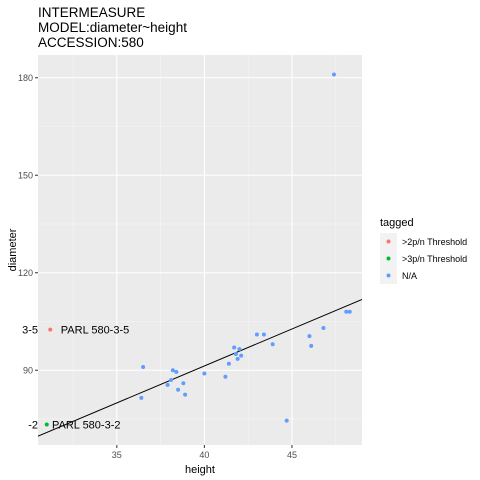  What do you see at coordinates (25, 175) in the screenshot?
I see `y-tick-label: 150` at bounding box center [25, 175].